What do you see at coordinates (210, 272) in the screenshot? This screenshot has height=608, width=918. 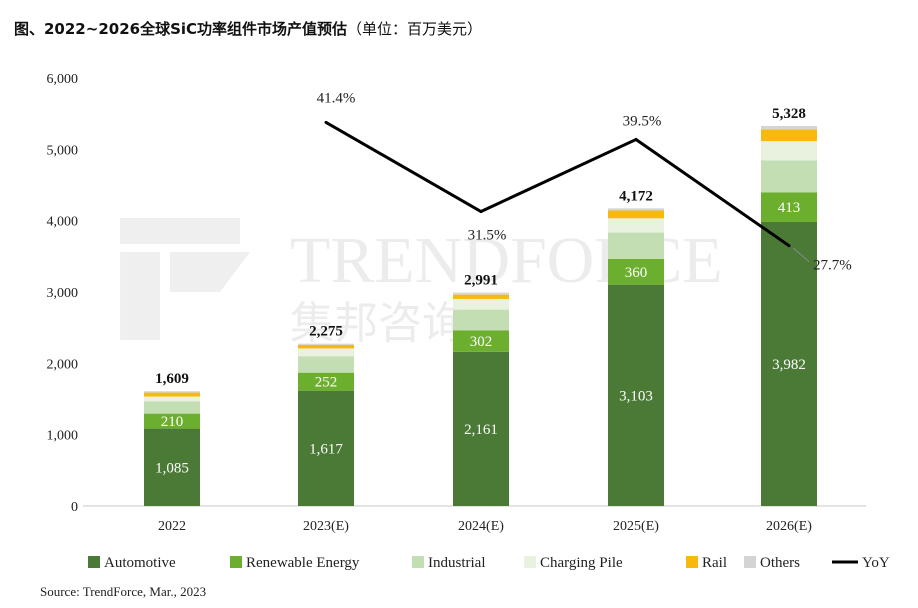 I see `watermark-logo-wedge` at bounding box center [210, 272].